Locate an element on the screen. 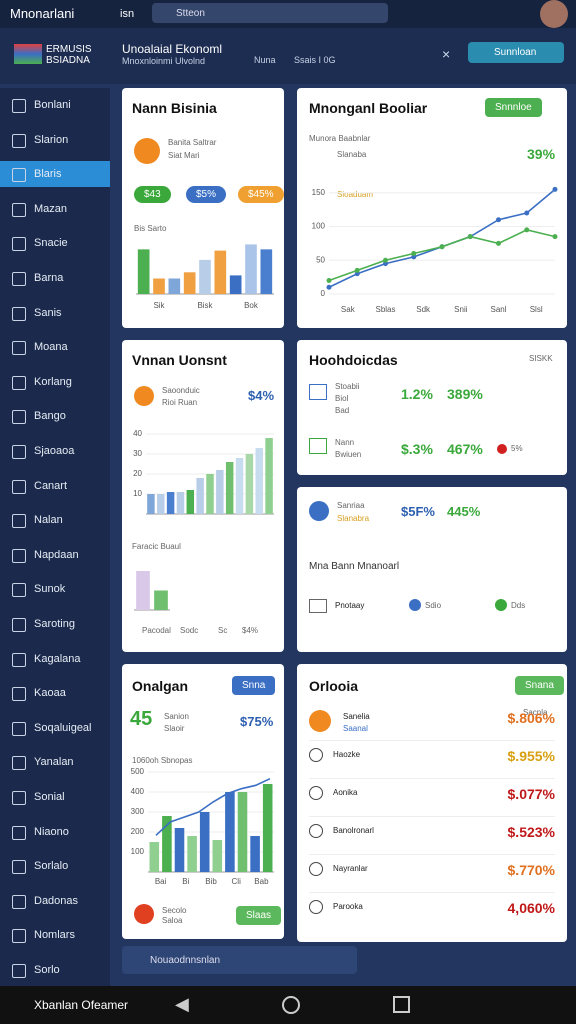 This screenshot has width=576, height=1024. sidebar-item: Canart is located at coordinates (55, 486).